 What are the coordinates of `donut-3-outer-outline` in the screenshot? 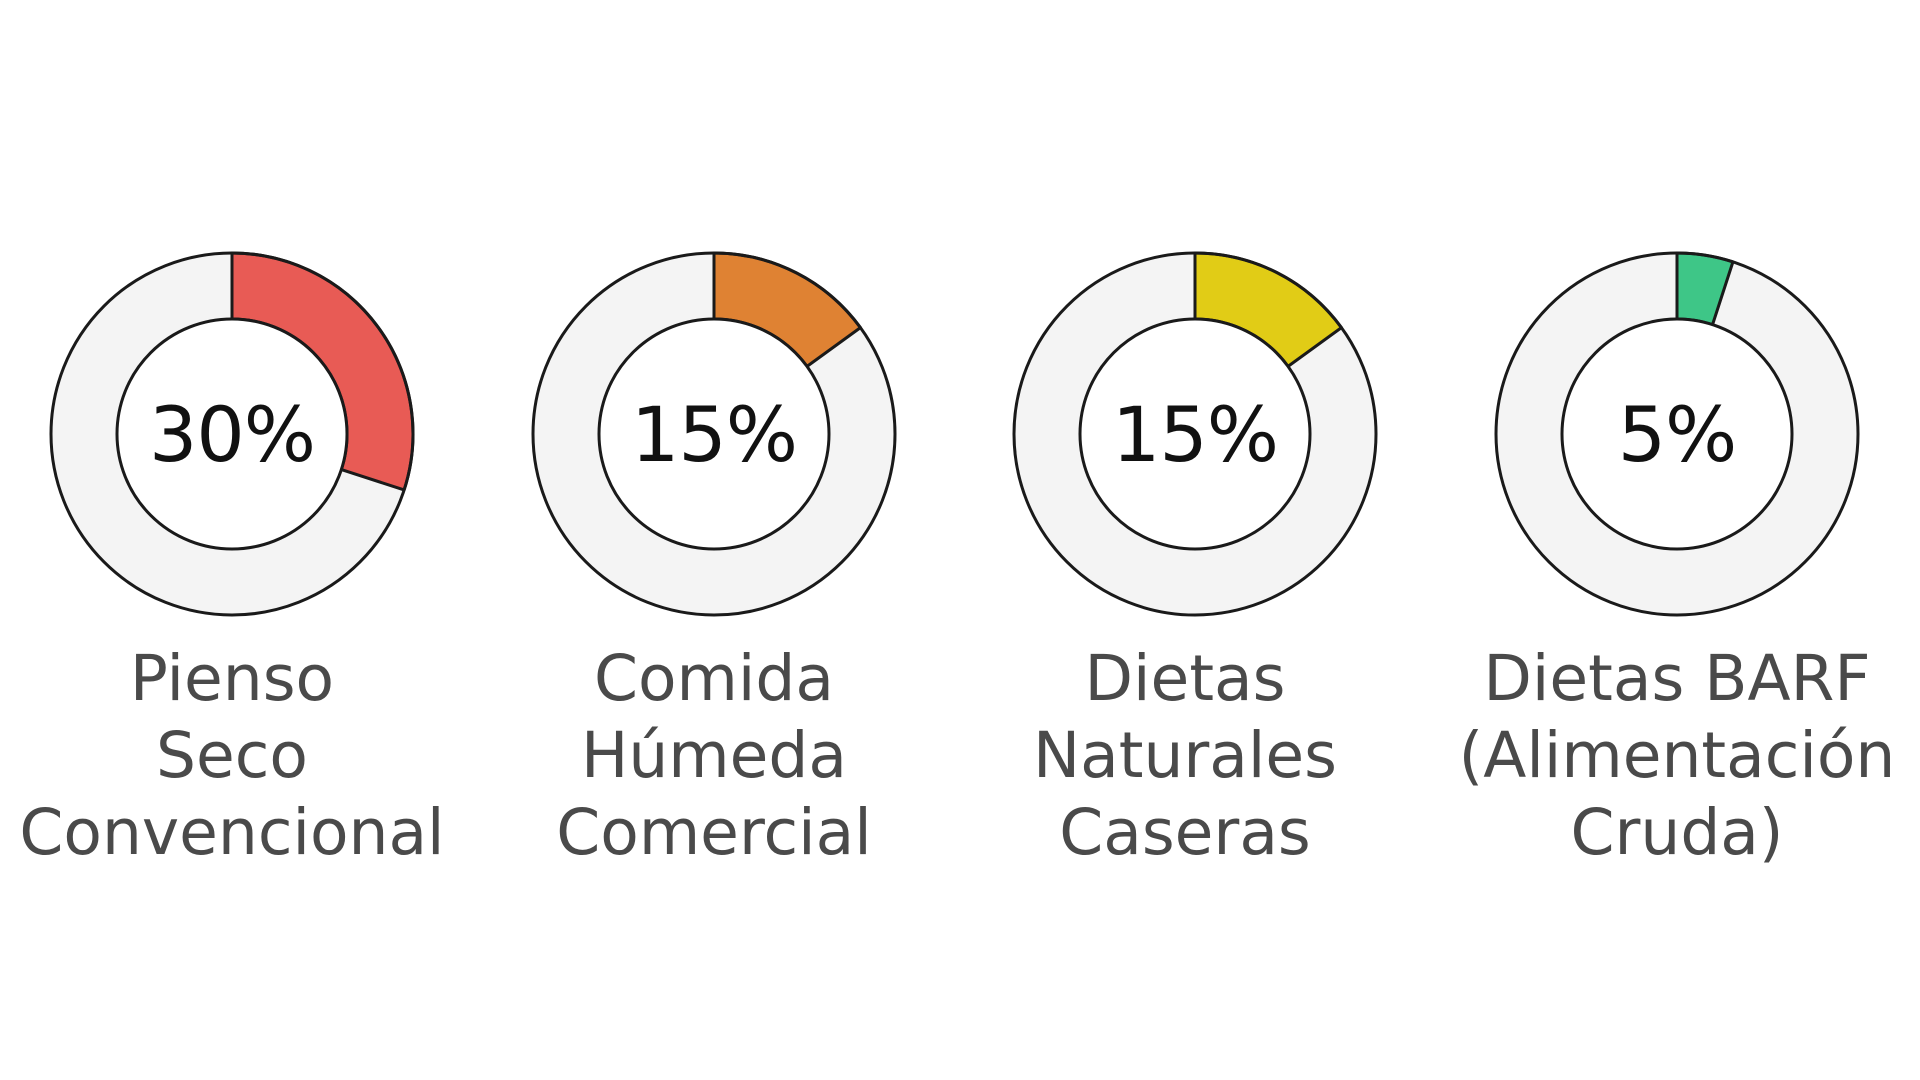 It's located at (1195, 434).